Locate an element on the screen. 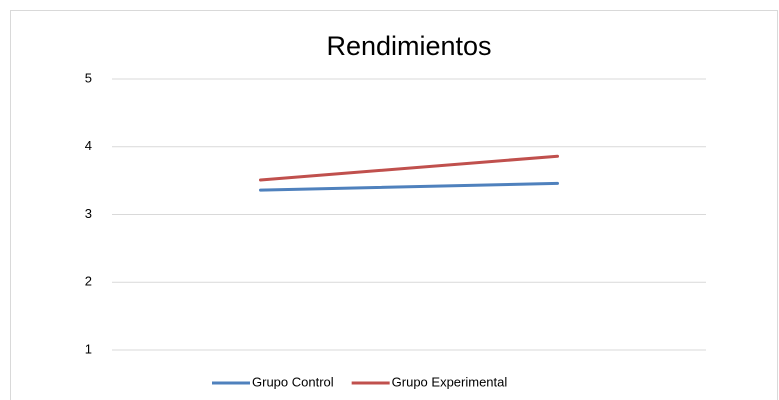 The width and height of the screenshot is (779, 400). y-tick-label: 4 is located at coordinates (88, 145).